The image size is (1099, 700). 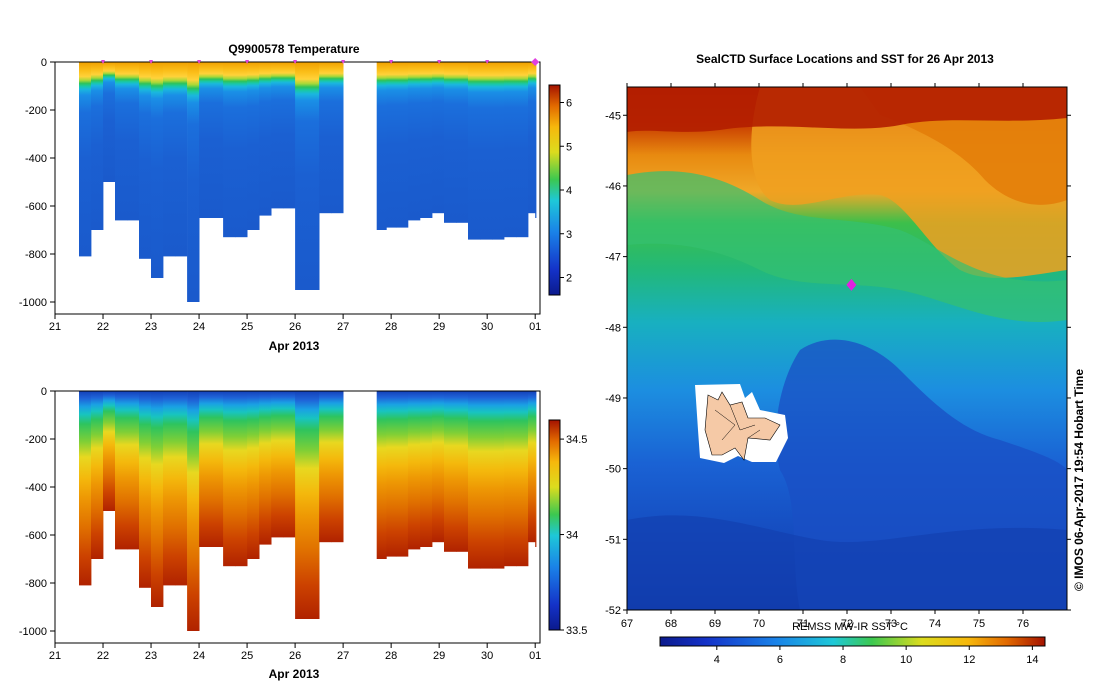 I want to click on salinity-profiles, so click(x=308, y=511).